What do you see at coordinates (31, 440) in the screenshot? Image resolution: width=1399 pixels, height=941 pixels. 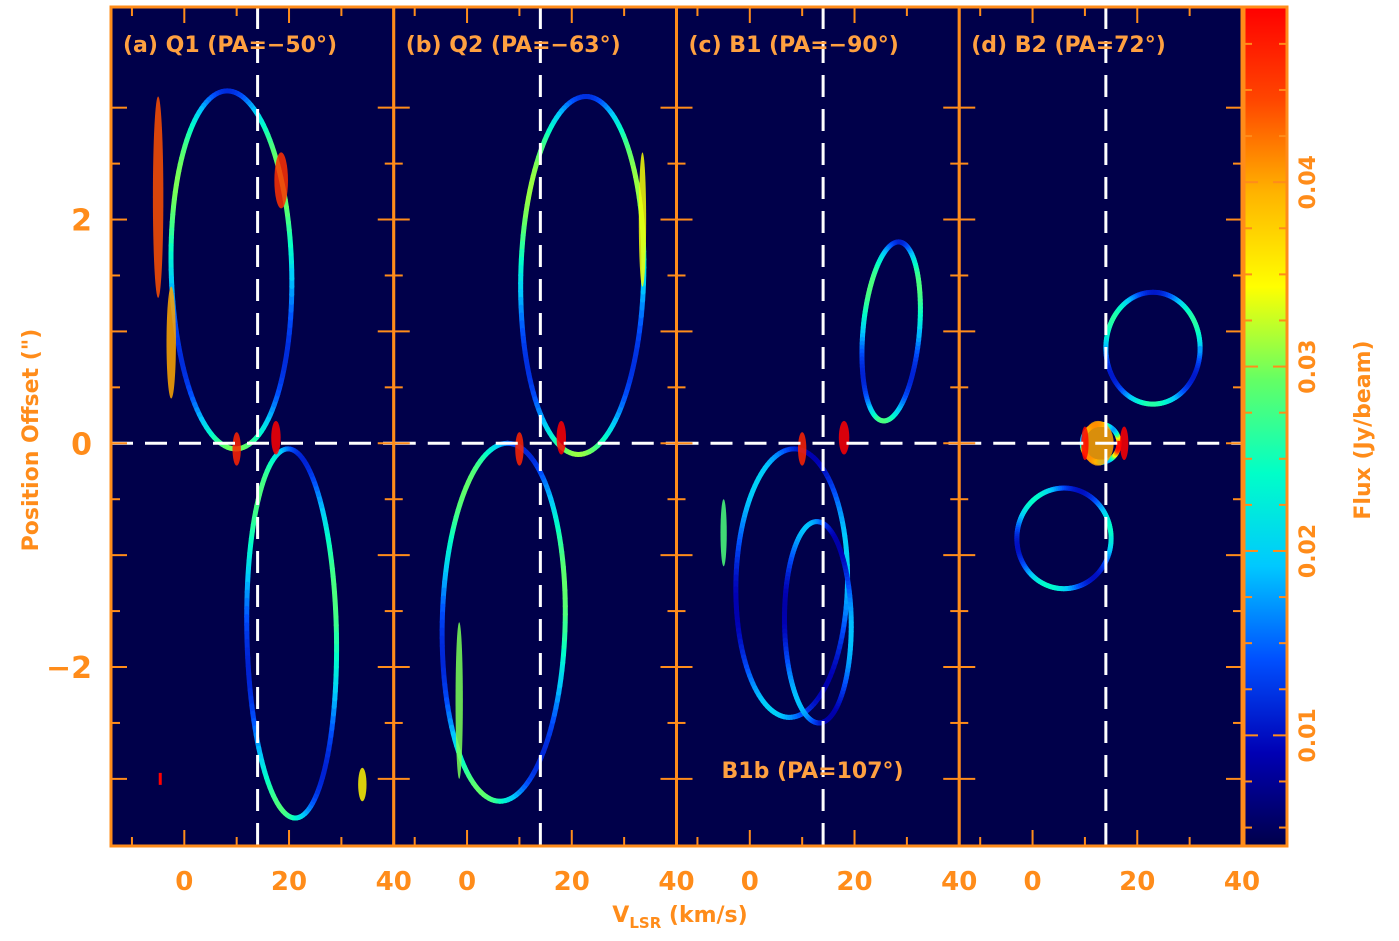 I see `y-axis-label: Position Offset (")` at bounding box center [31, 440].